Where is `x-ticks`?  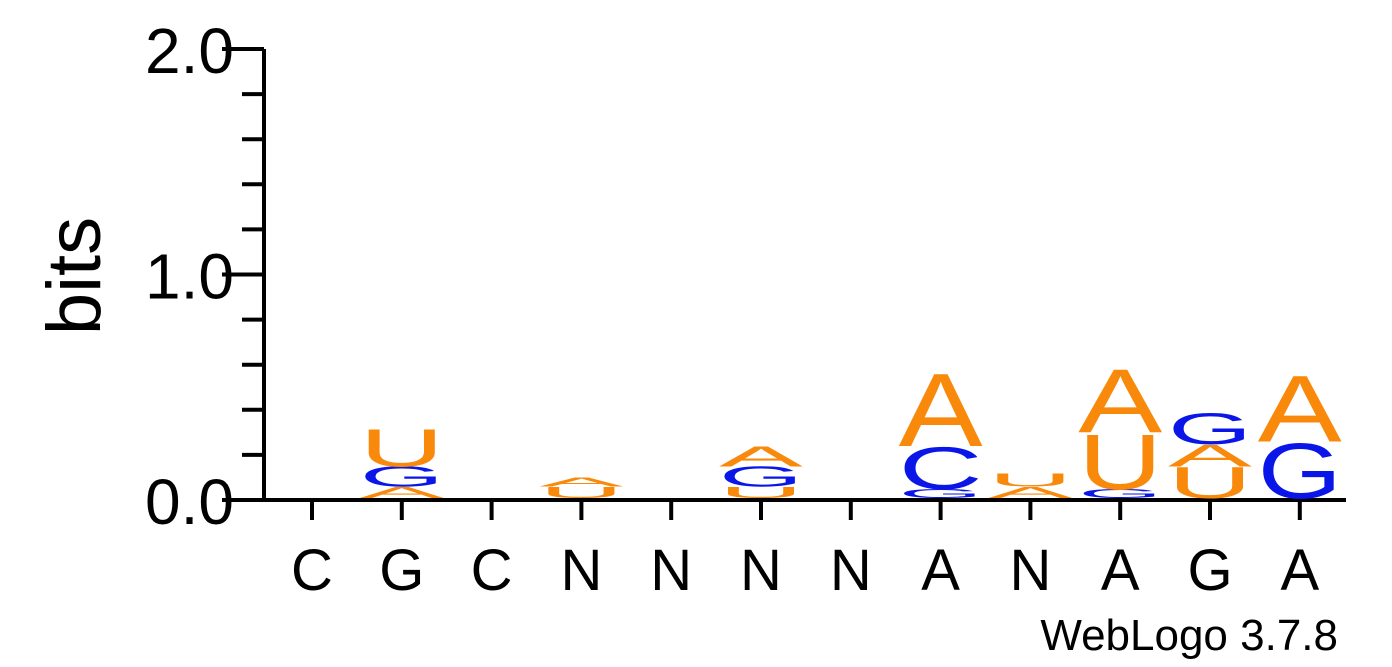 x-ticks is located at coordinates (806, 510).